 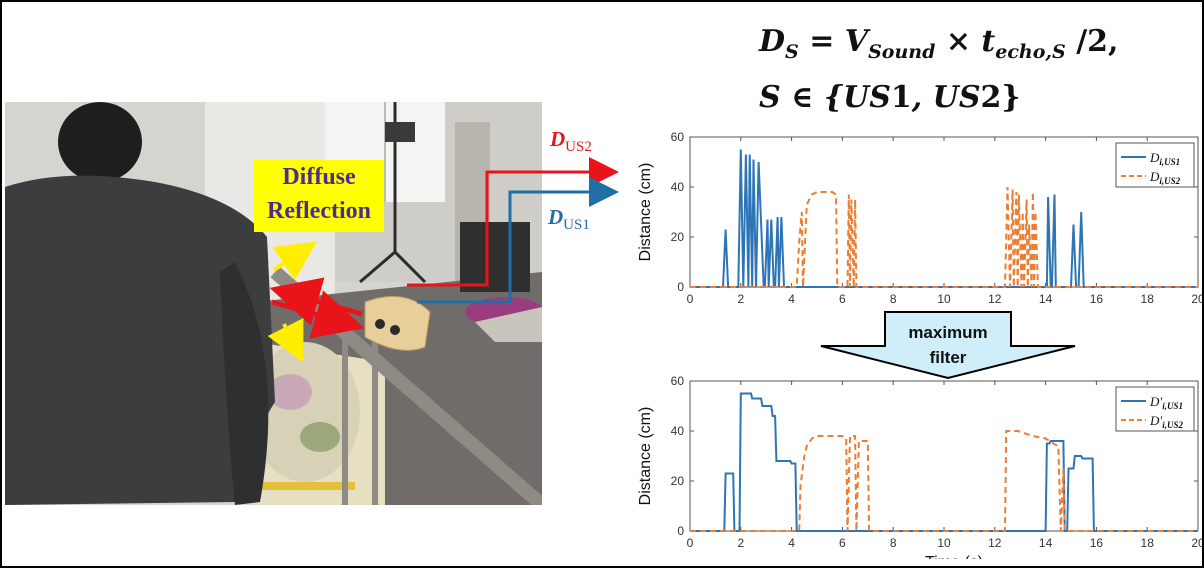 What do you see at coordinates (1164, 158) in the screenshot?
I see `legend-label-1: Di,US1` at bounding box center [1164, 158].